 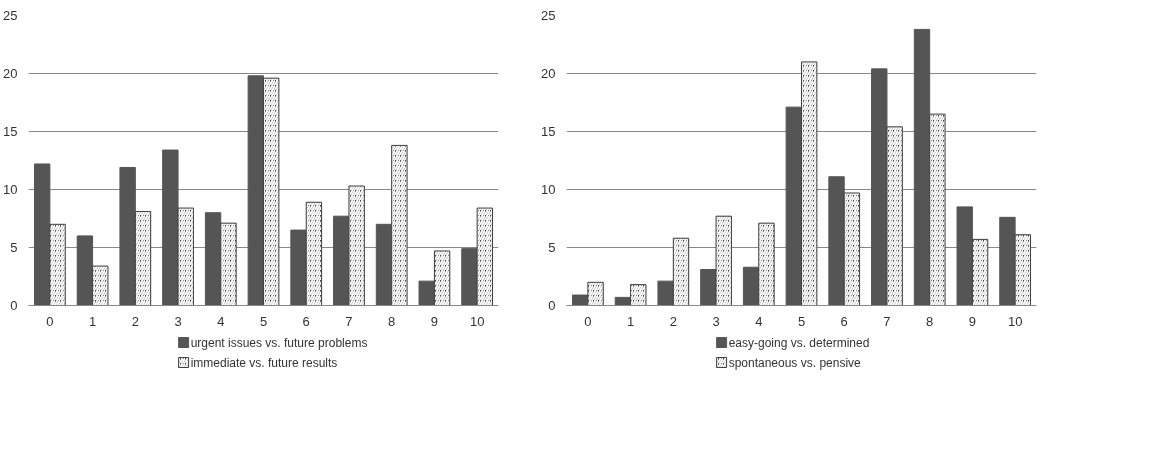 What do you see at coordinates (264, 362) in the screenshot?
I see `legend-label: immediate vs. future results` at bounding box center [264, 362].